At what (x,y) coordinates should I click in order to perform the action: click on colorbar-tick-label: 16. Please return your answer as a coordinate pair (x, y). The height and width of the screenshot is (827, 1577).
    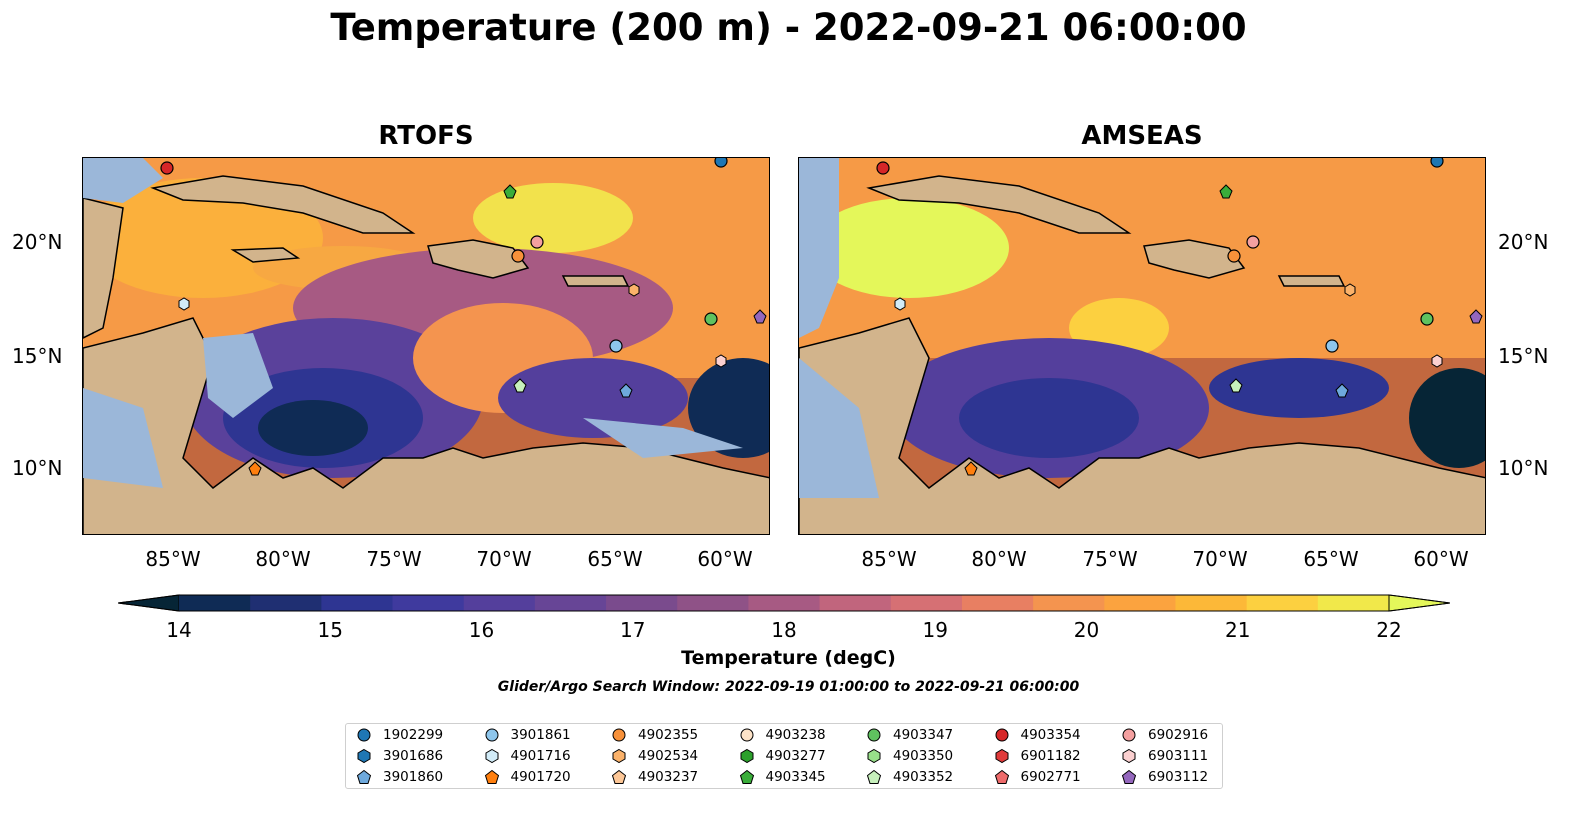
    Looking at the image, I should click on (481, 630).